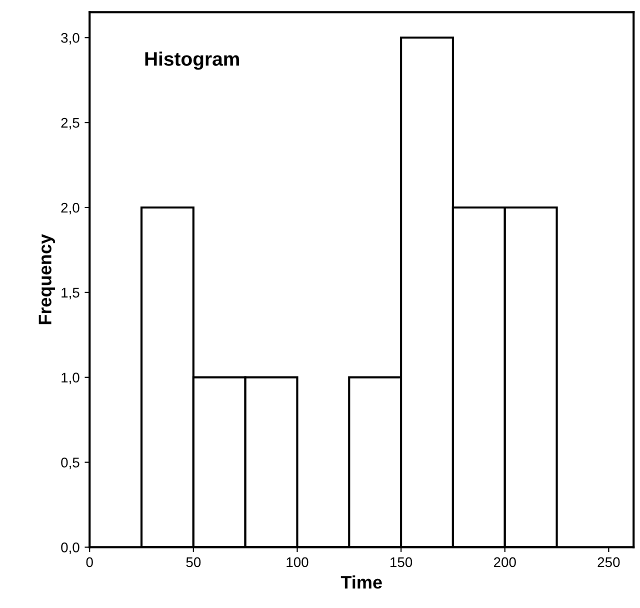  Describe the element at coordinates (89, 562) in the screenshot. I see `x-tick-label: 0` at that location.